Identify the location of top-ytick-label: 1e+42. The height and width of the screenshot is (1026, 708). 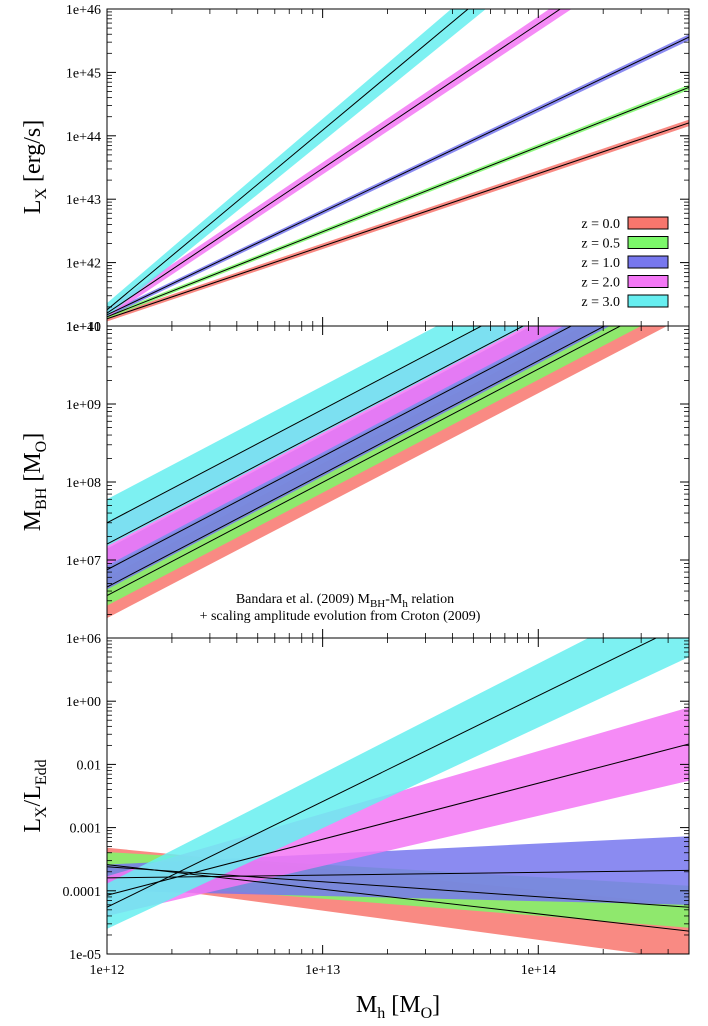
(83, 264).